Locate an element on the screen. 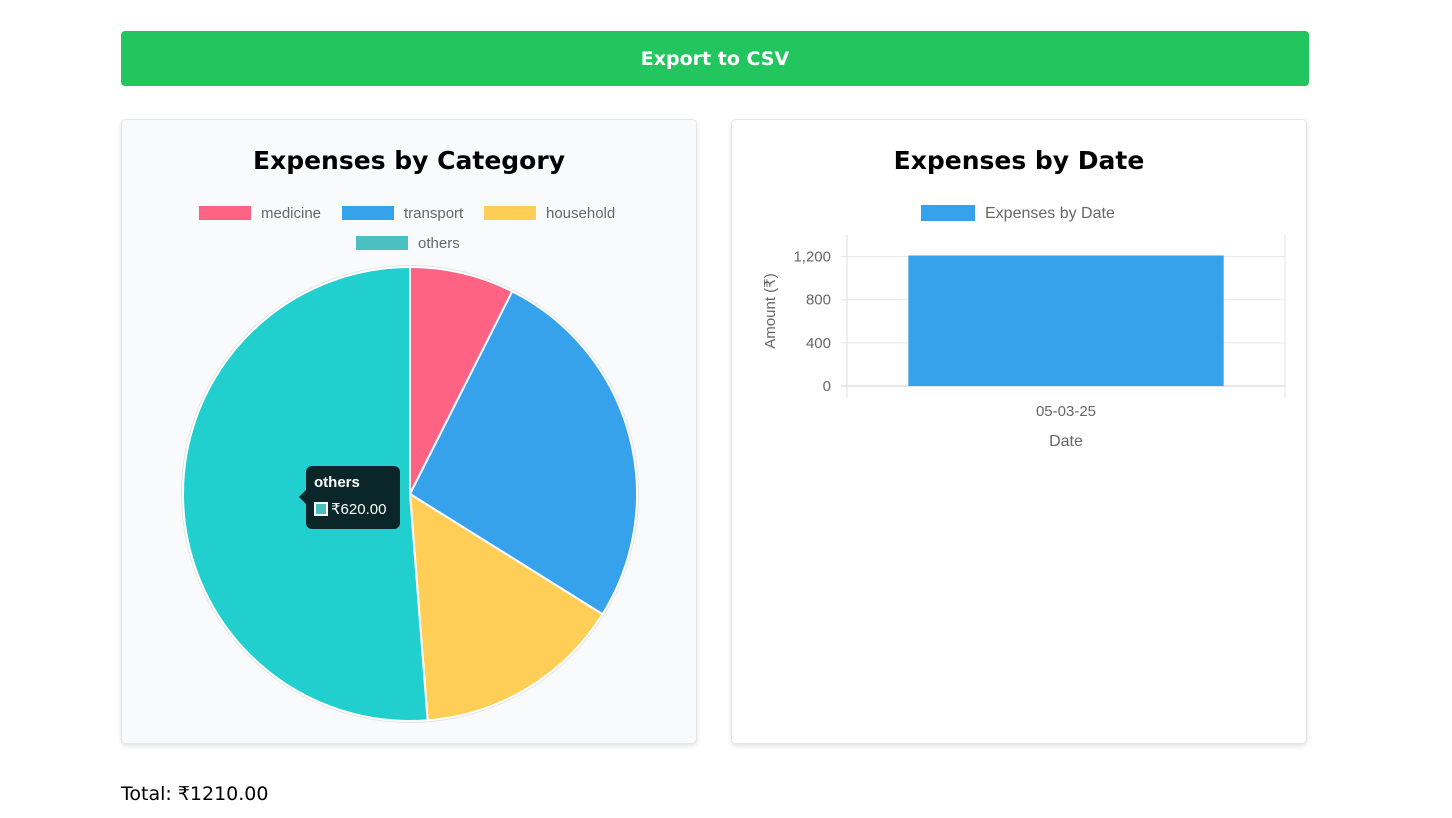 Image resolution: width=1452 pixels, height=818 pixels. pie-tooltip: others ₹620.00 is located at coordinates (349, 497).